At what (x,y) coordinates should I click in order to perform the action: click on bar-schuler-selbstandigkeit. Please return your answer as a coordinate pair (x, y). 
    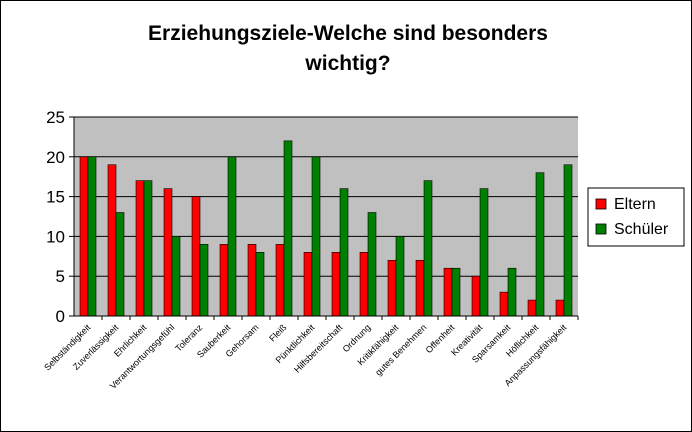
    Looking at the image, I should click on (92, 236).